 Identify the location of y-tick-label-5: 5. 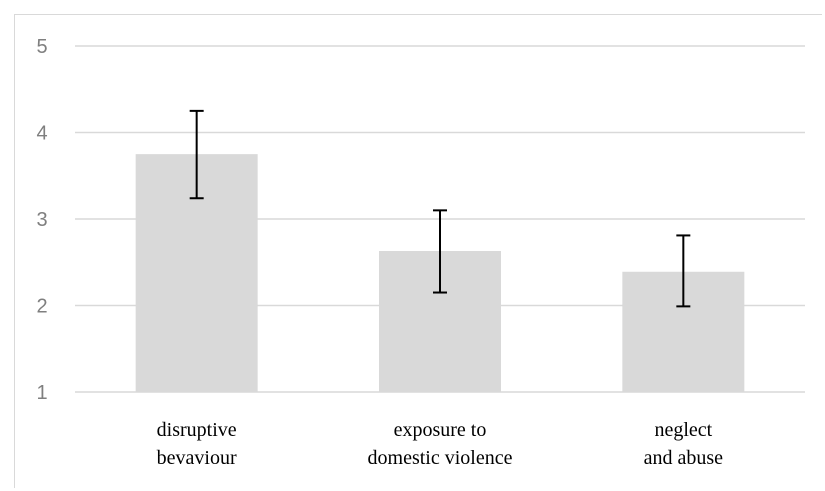
(41, 47).